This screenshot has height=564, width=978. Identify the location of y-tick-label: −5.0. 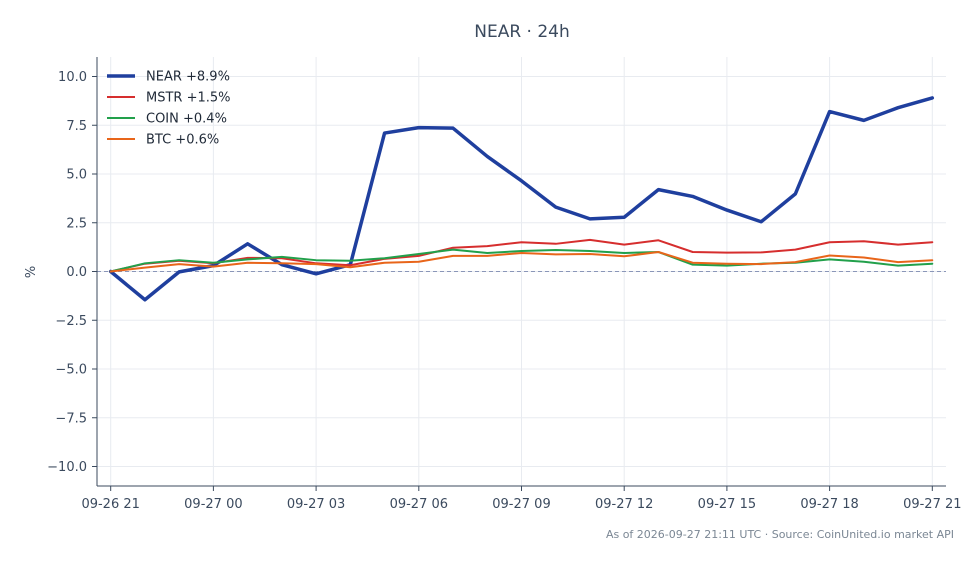
(71, 370).